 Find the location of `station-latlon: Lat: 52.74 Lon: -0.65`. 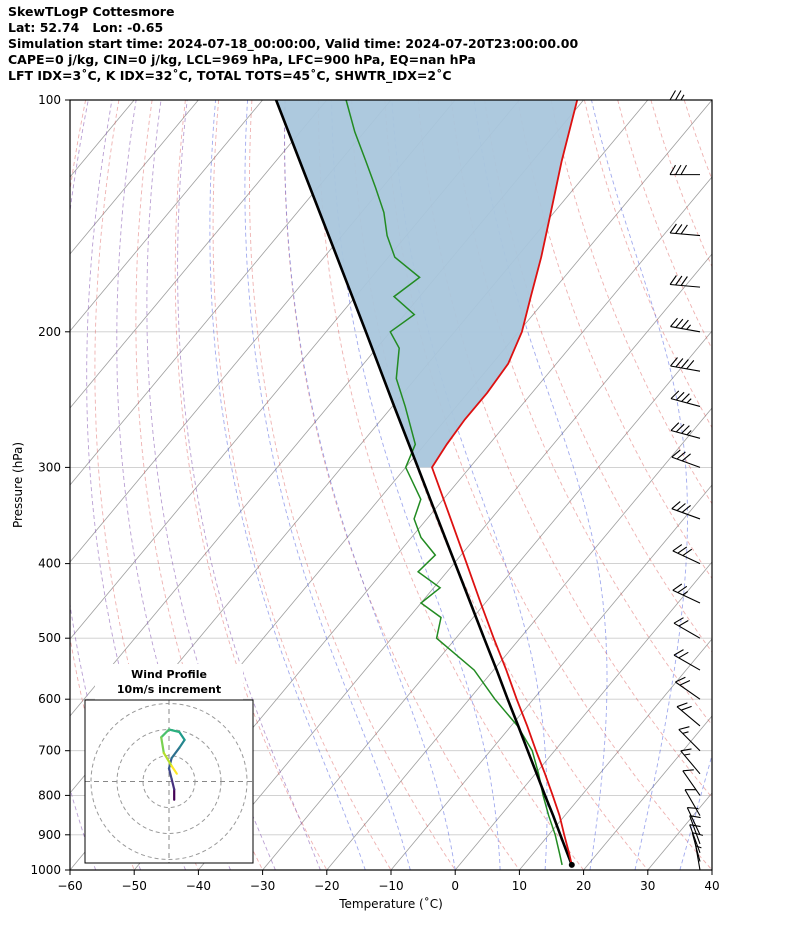

station-latlon: Lat: 52.74 Lon: -0.65 is located at coordinates (85, 27).